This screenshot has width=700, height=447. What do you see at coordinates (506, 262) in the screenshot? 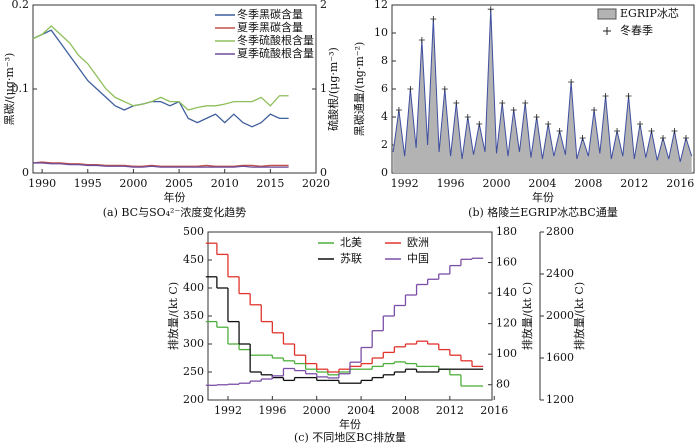
I see `y2-tick-label: 160` at bounding box center [506, 262].